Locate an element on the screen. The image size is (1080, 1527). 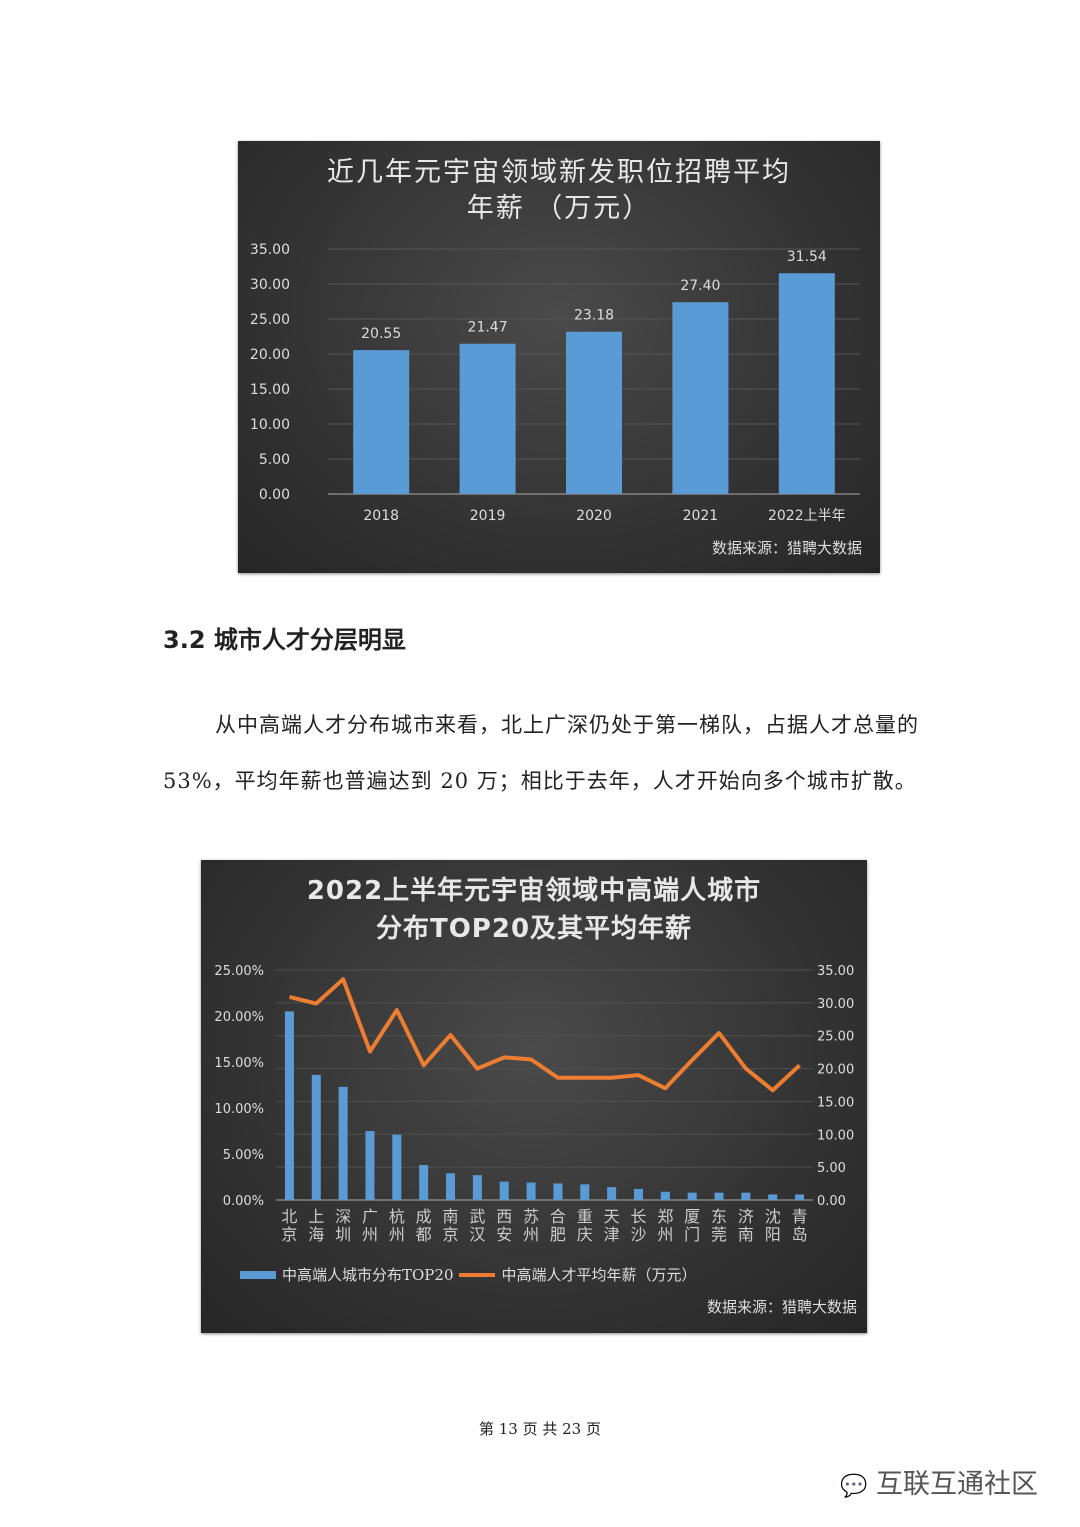
chart-title-line: 年薪 （万元） is located at coordinates (559, 208).